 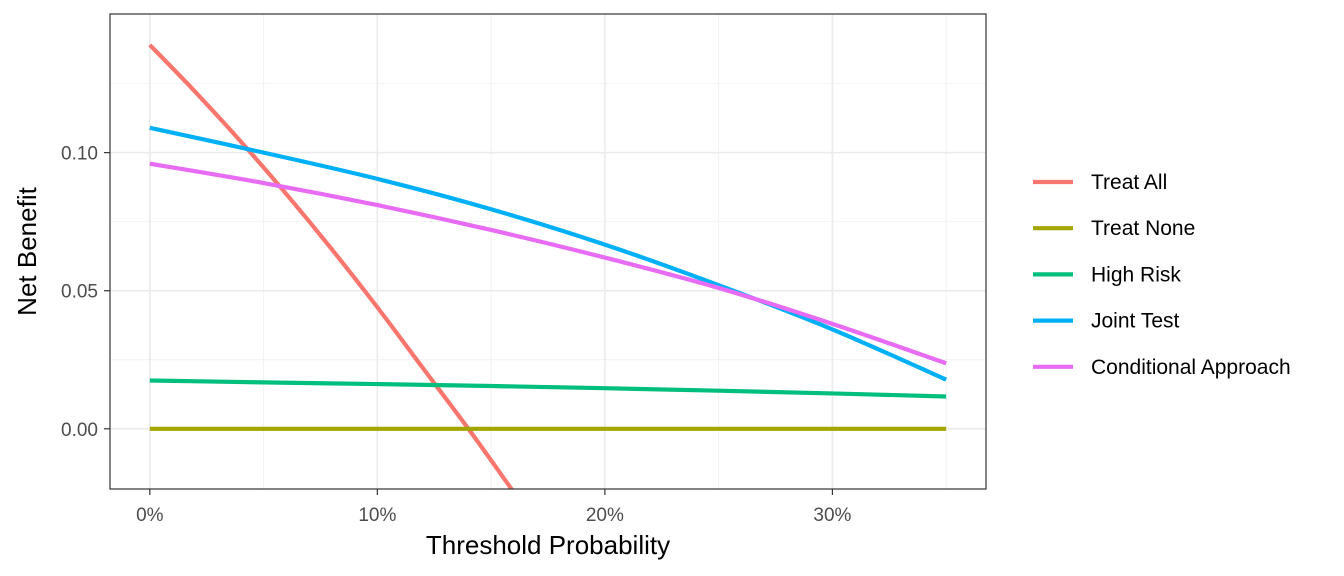 I want to click on legend-item-treat-all: Treat All, so click(x=1100, y=182).